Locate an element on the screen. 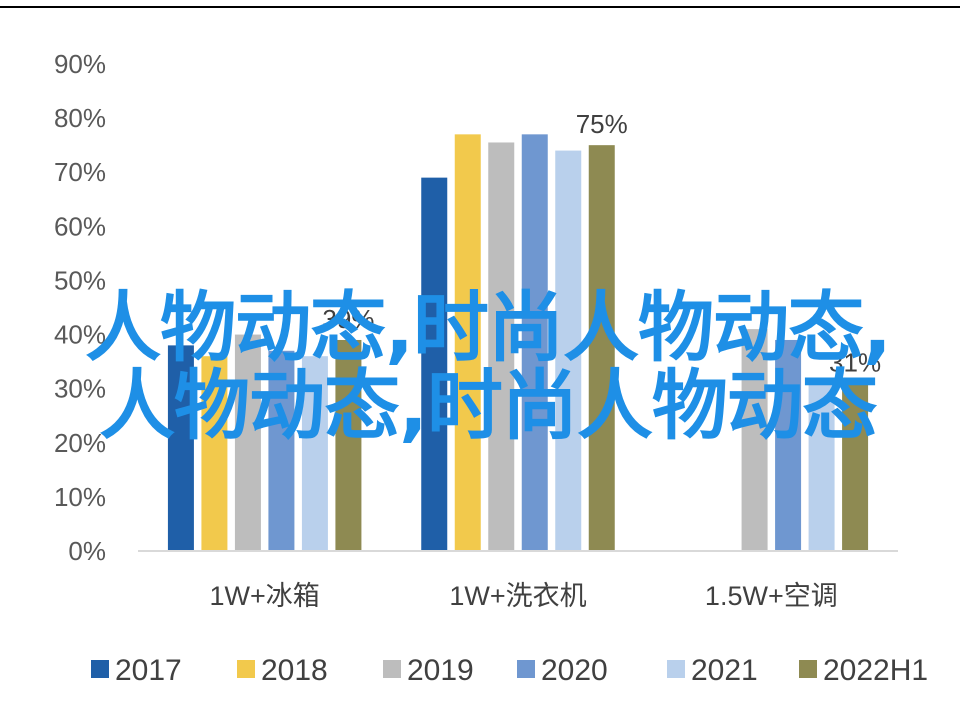 The height and width of the screenshot is (712, 976). legend-label-2022H1: 2022H1 is located at coordinates (875, 670).